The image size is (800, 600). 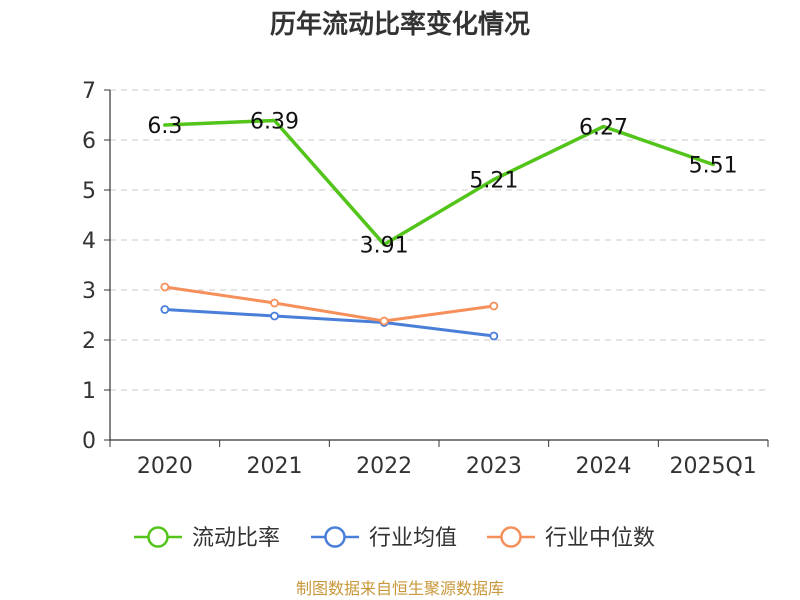 I want to click on data-label: 3.91, so click(x=384, y=246).